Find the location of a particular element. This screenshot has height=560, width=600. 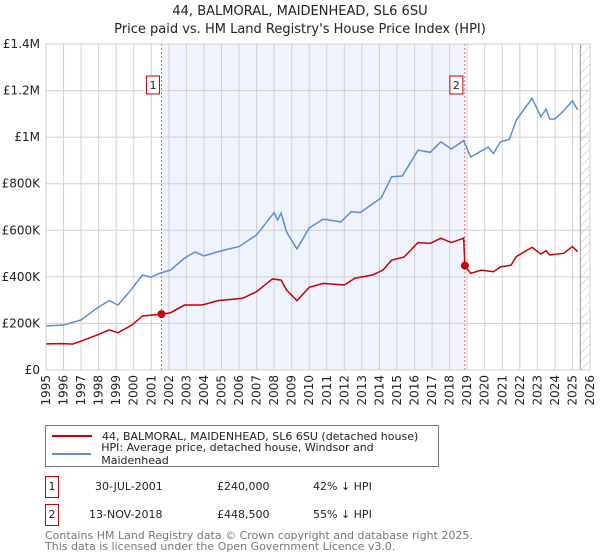

x-tick-label: 2026 is located at coordinates (590, 390).